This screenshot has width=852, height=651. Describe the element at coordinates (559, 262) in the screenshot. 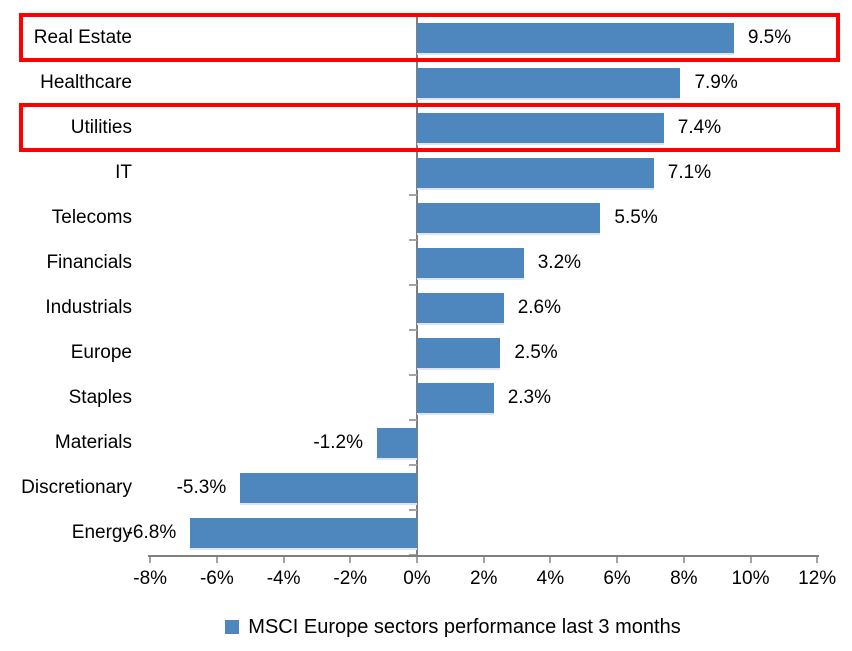

I see `value-label: 3.2%` at that location.